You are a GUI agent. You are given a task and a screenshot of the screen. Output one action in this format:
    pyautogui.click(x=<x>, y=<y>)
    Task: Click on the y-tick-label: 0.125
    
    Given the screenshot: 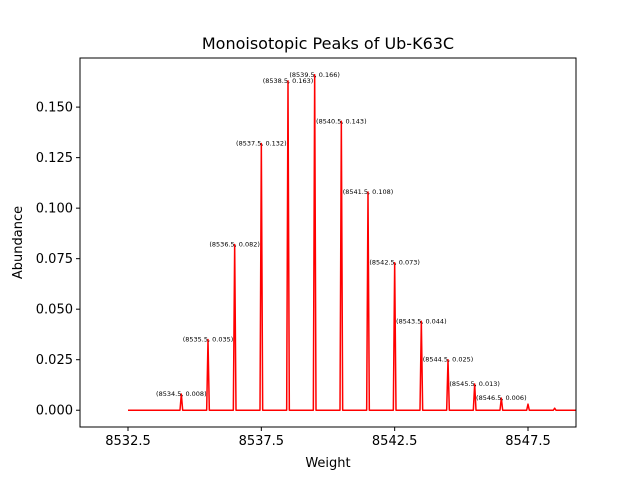 What is the action you would take?
    pyautogui.click(x=54, y=158)
    